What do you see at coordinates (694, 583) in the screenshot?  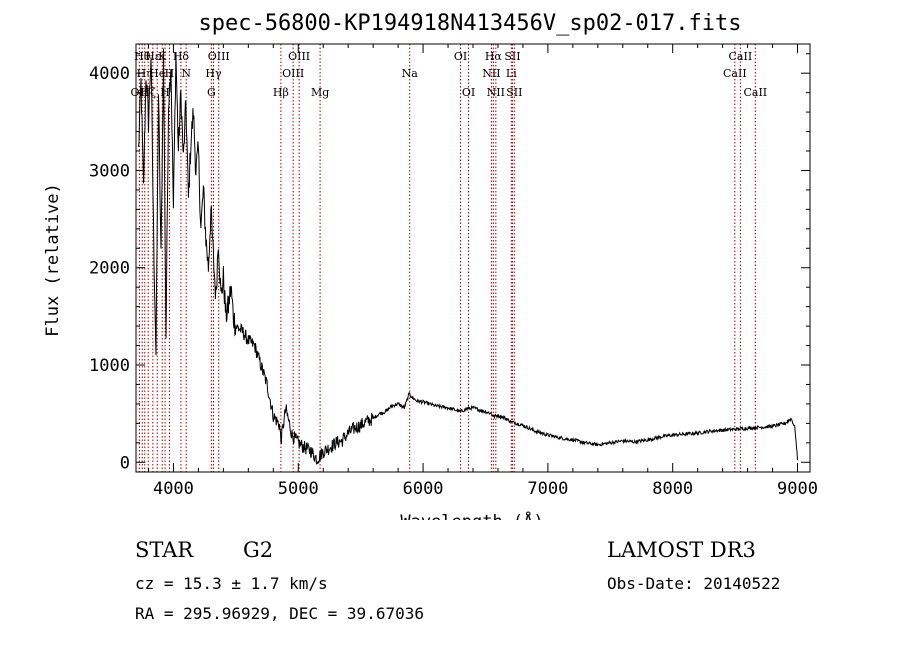 I see `observation-date: Obs-Date: 20140522` at bounding box center [694, 583].